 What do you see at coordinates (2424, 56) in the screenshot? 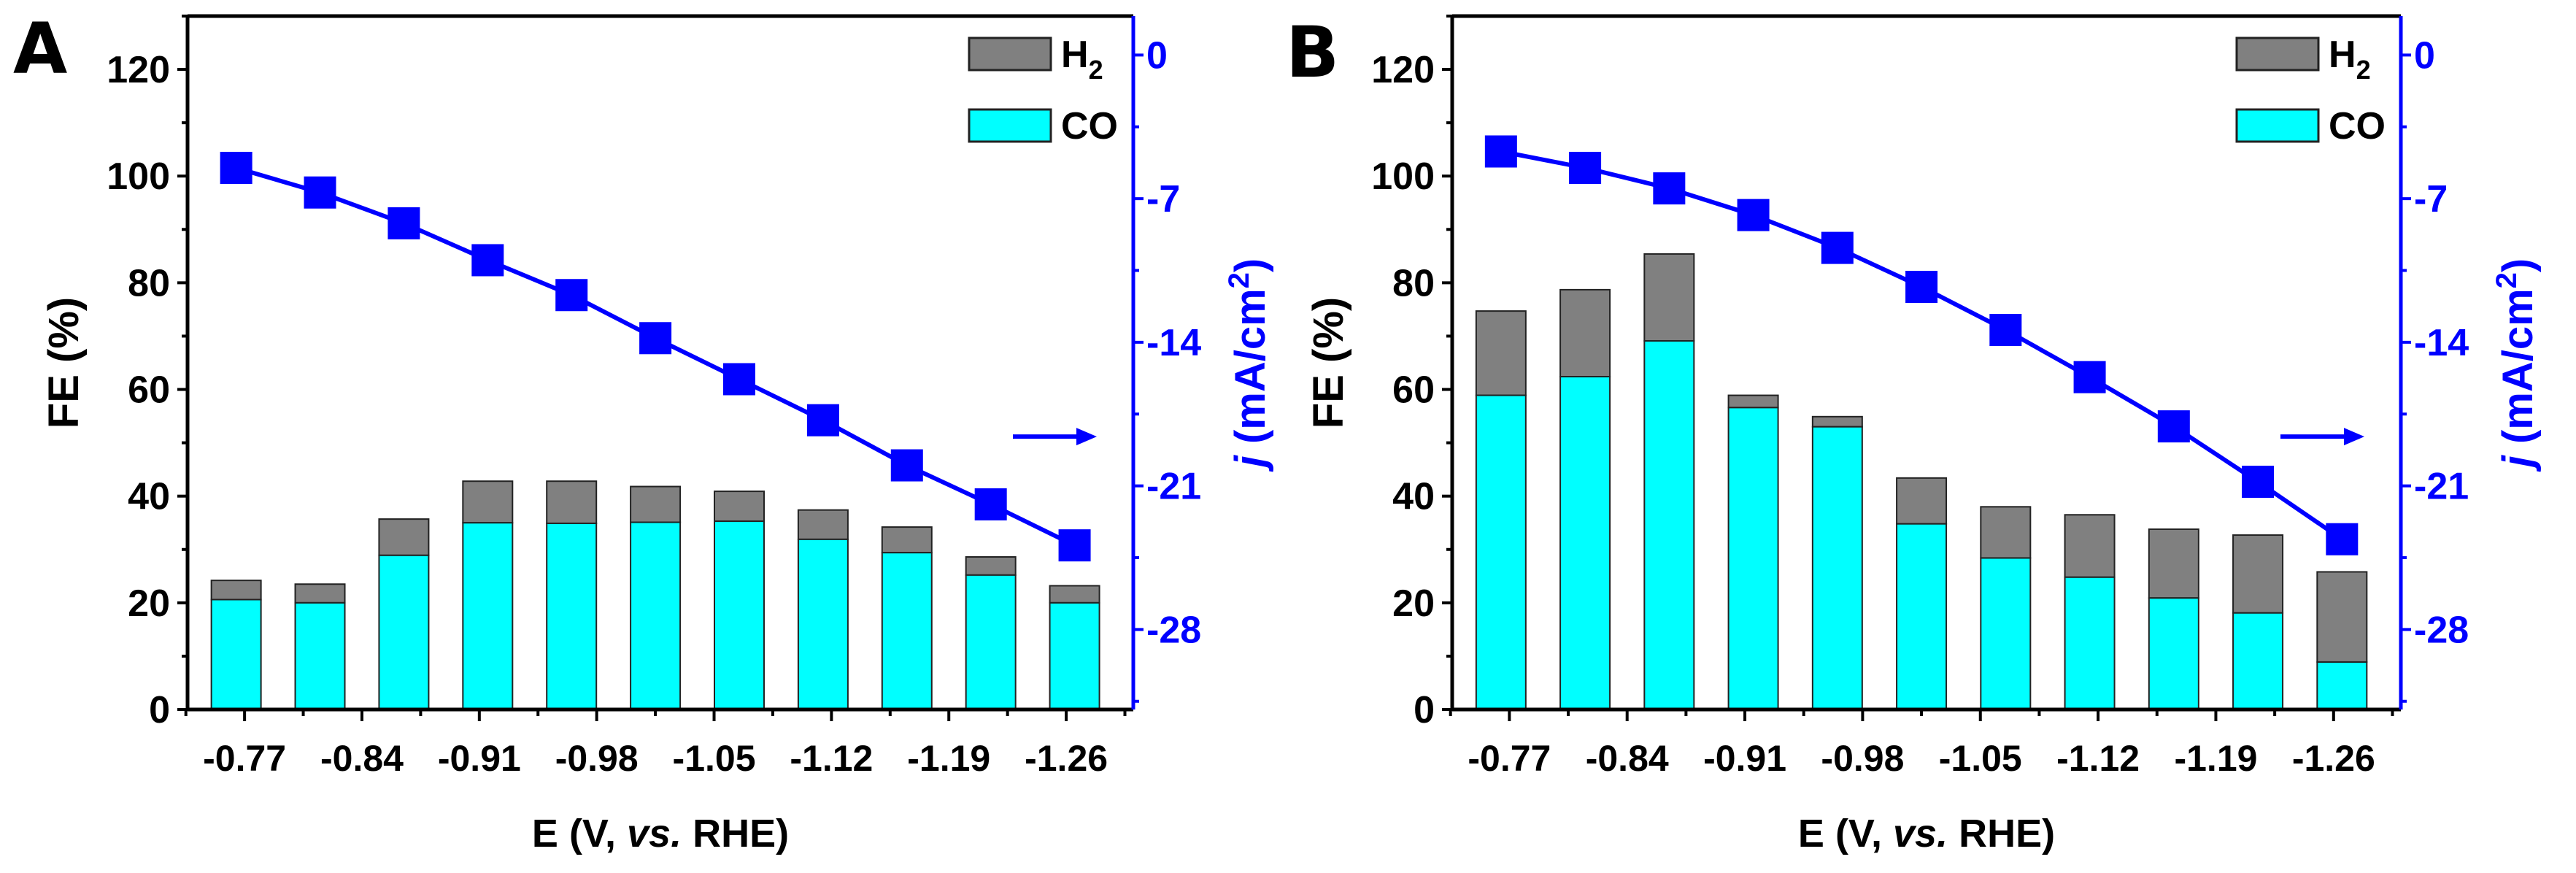
I see `y2-tick-label: 0` at bounding box center [2424, 56].